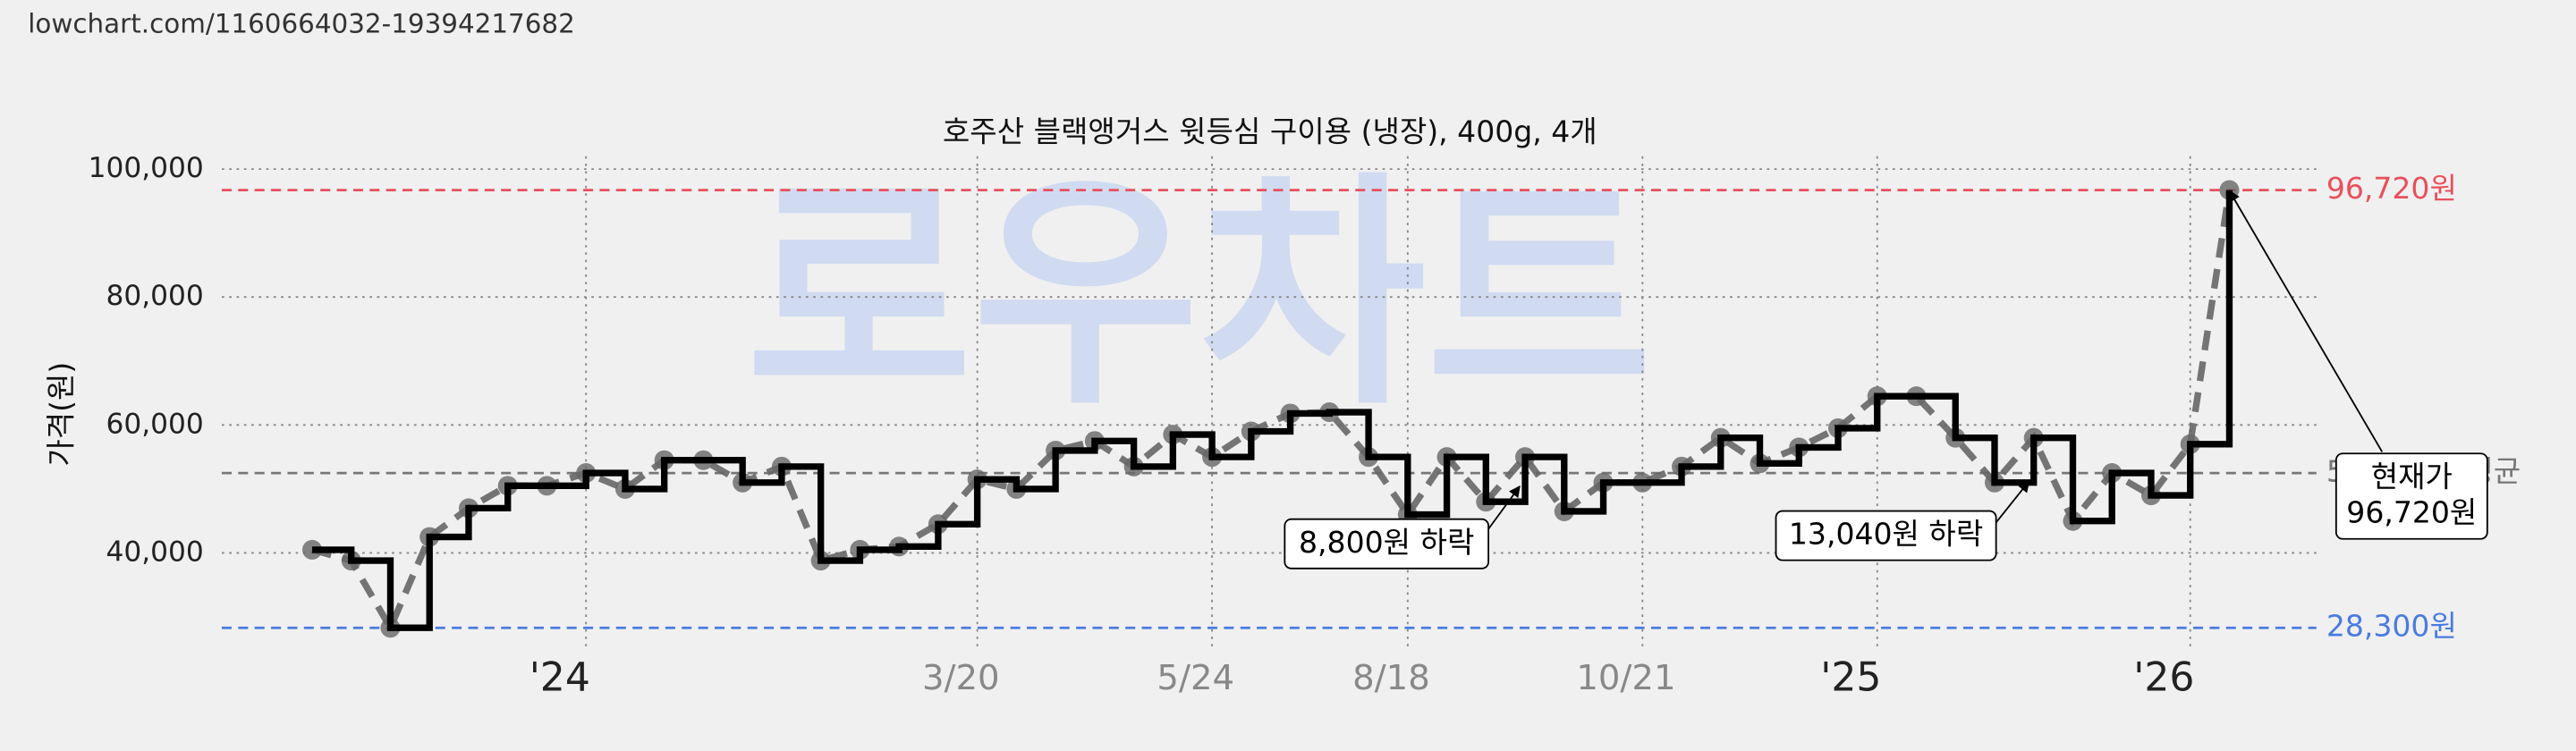 Image resolution: width=2576 pixels, height=751 pixels. I want to click on x-tick-label: 10/21, so click(1625, 678).